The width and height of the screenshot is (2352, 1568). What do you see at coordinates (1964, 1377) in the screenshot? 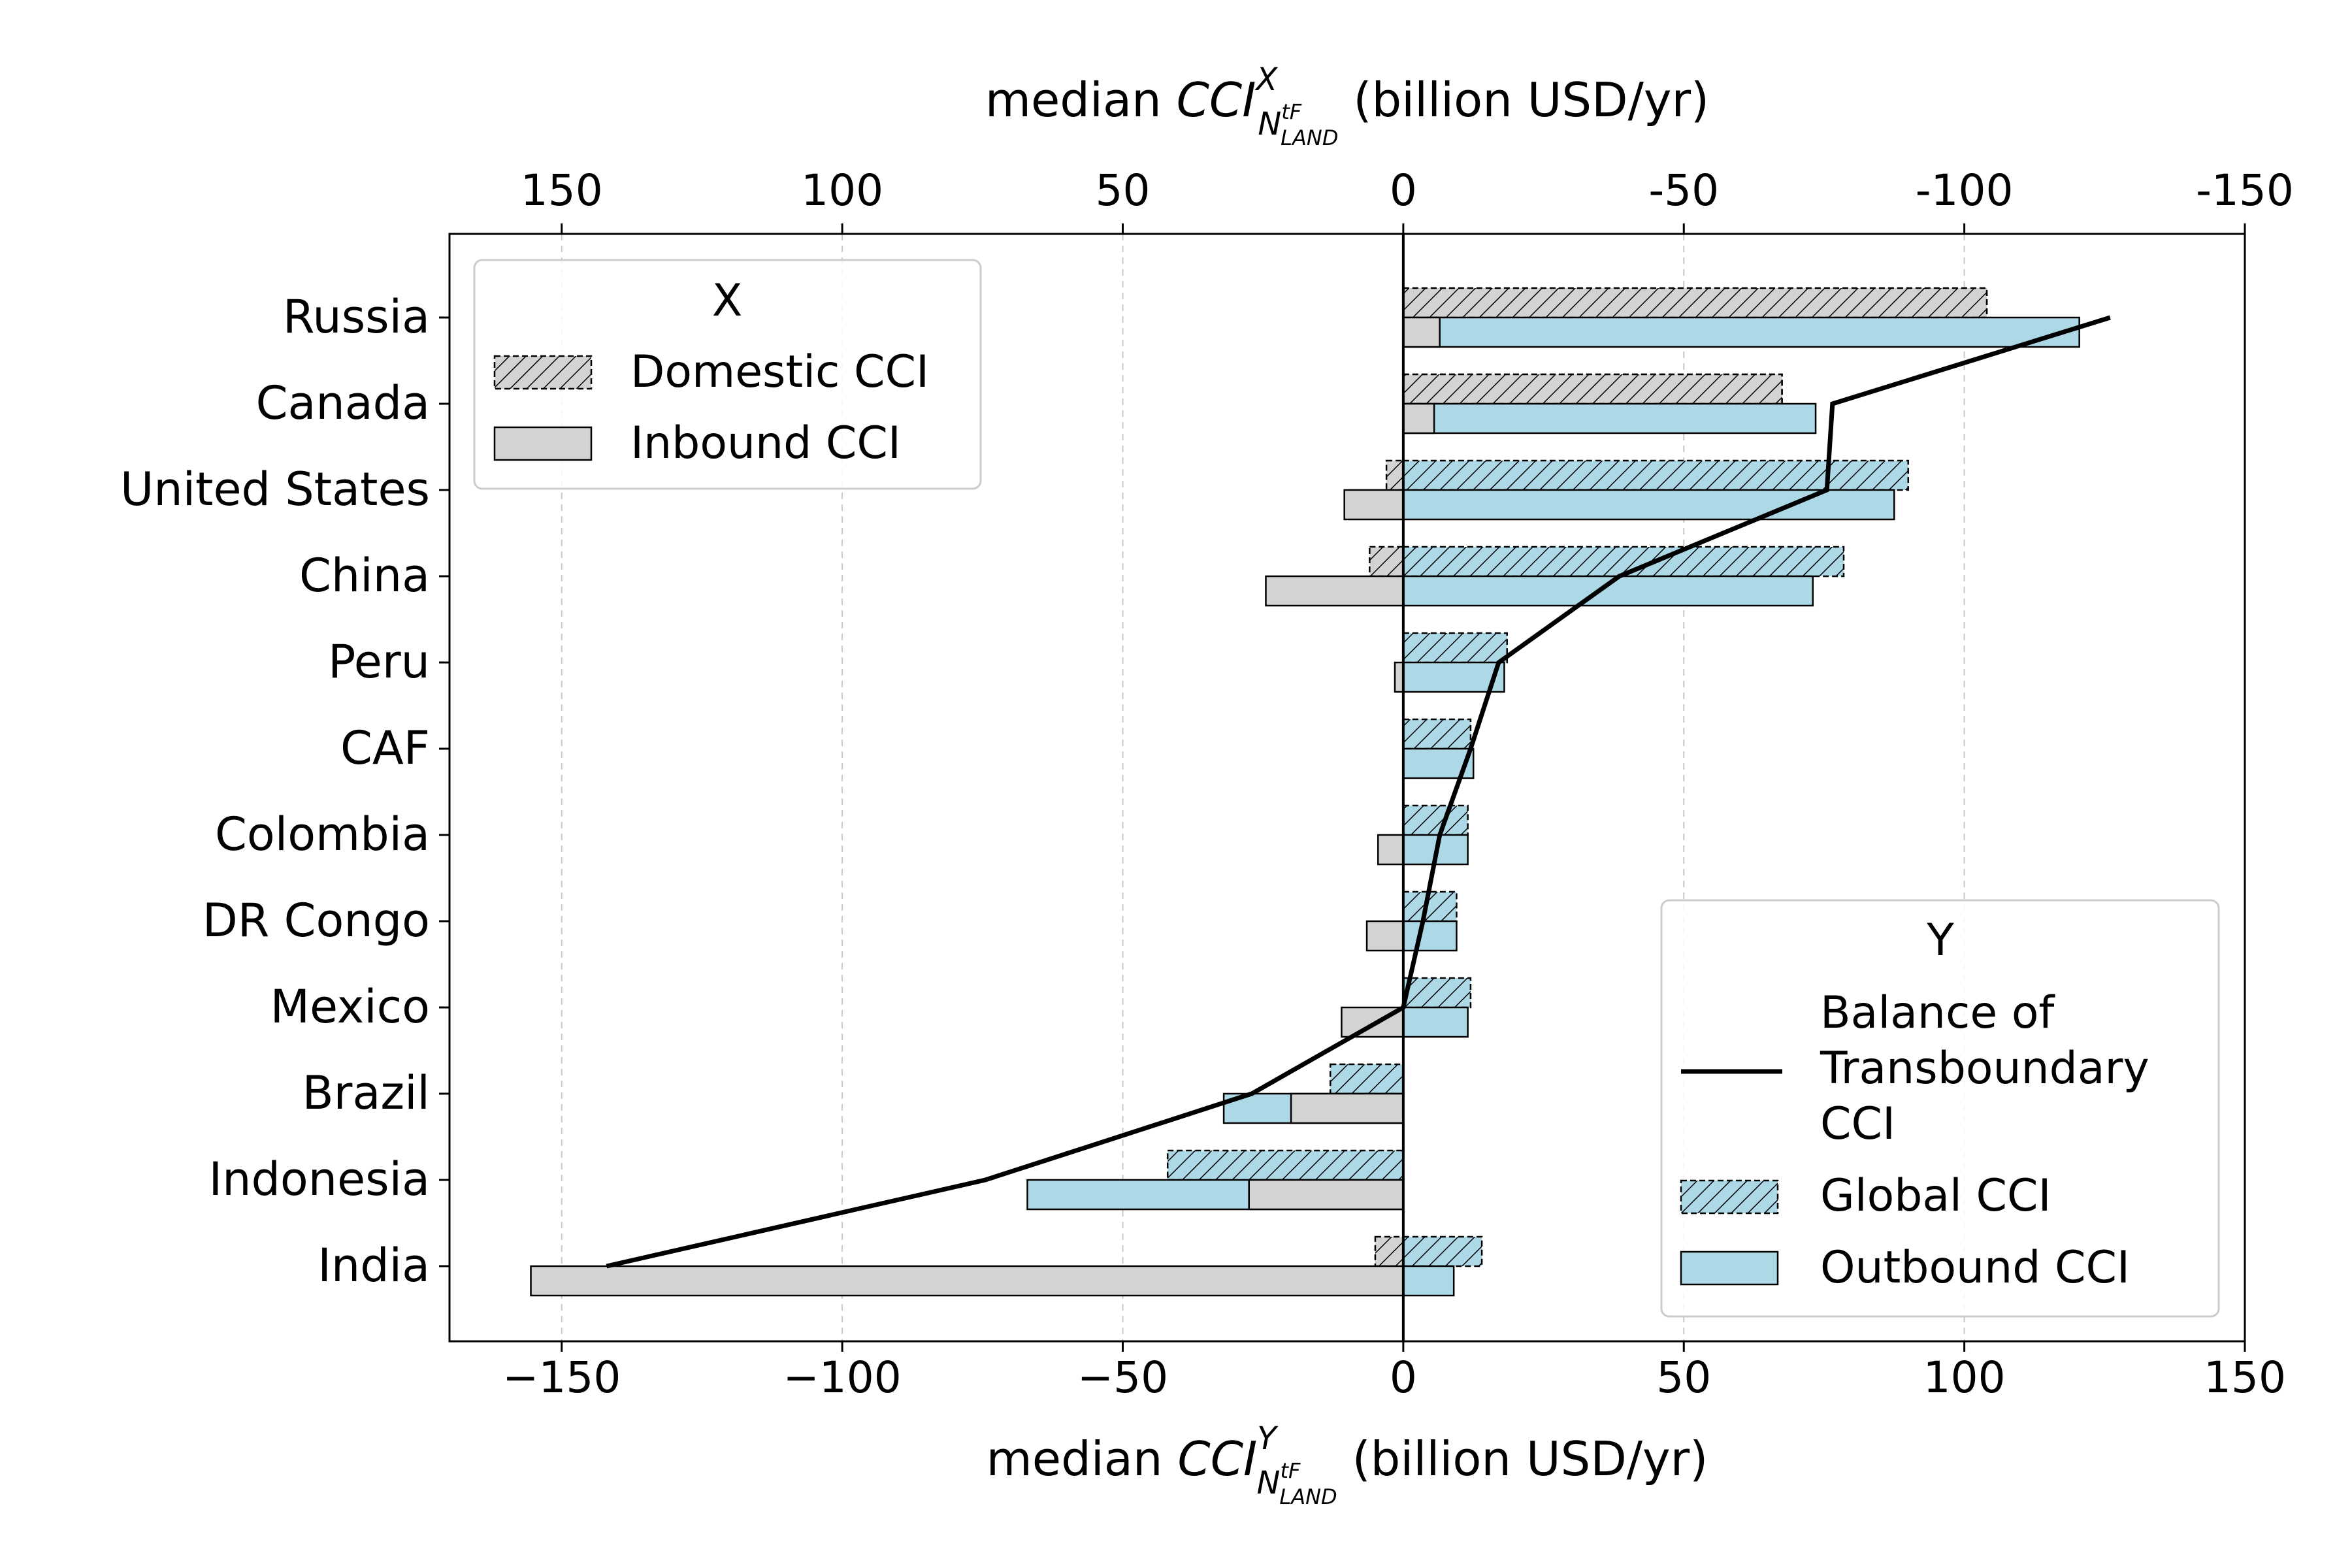
I see `x-bottom-tick-label-5: 100` at bounding box center [1964, 1377].